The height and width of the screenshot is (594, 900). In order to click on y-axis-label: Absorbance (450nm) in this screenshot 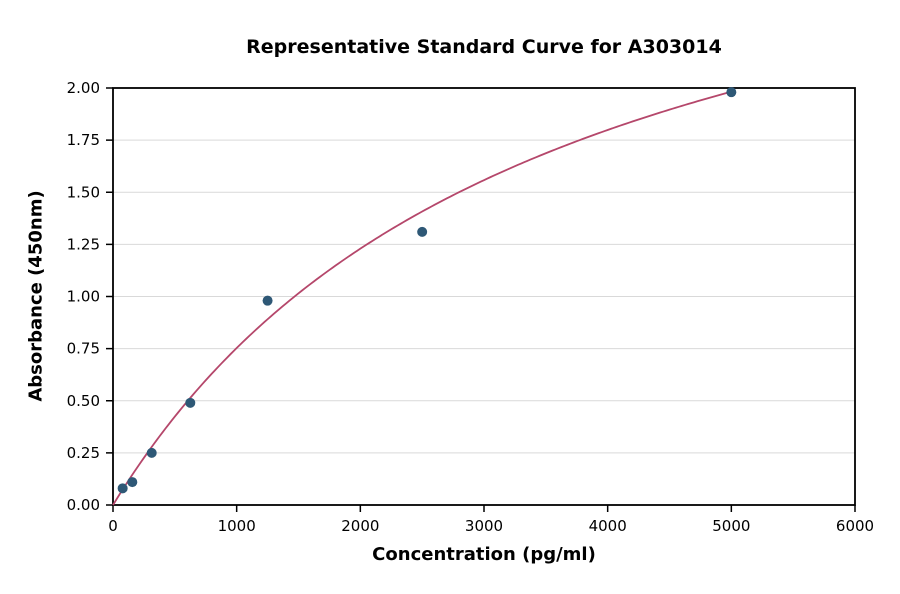, I will do `click(36, 296)`.